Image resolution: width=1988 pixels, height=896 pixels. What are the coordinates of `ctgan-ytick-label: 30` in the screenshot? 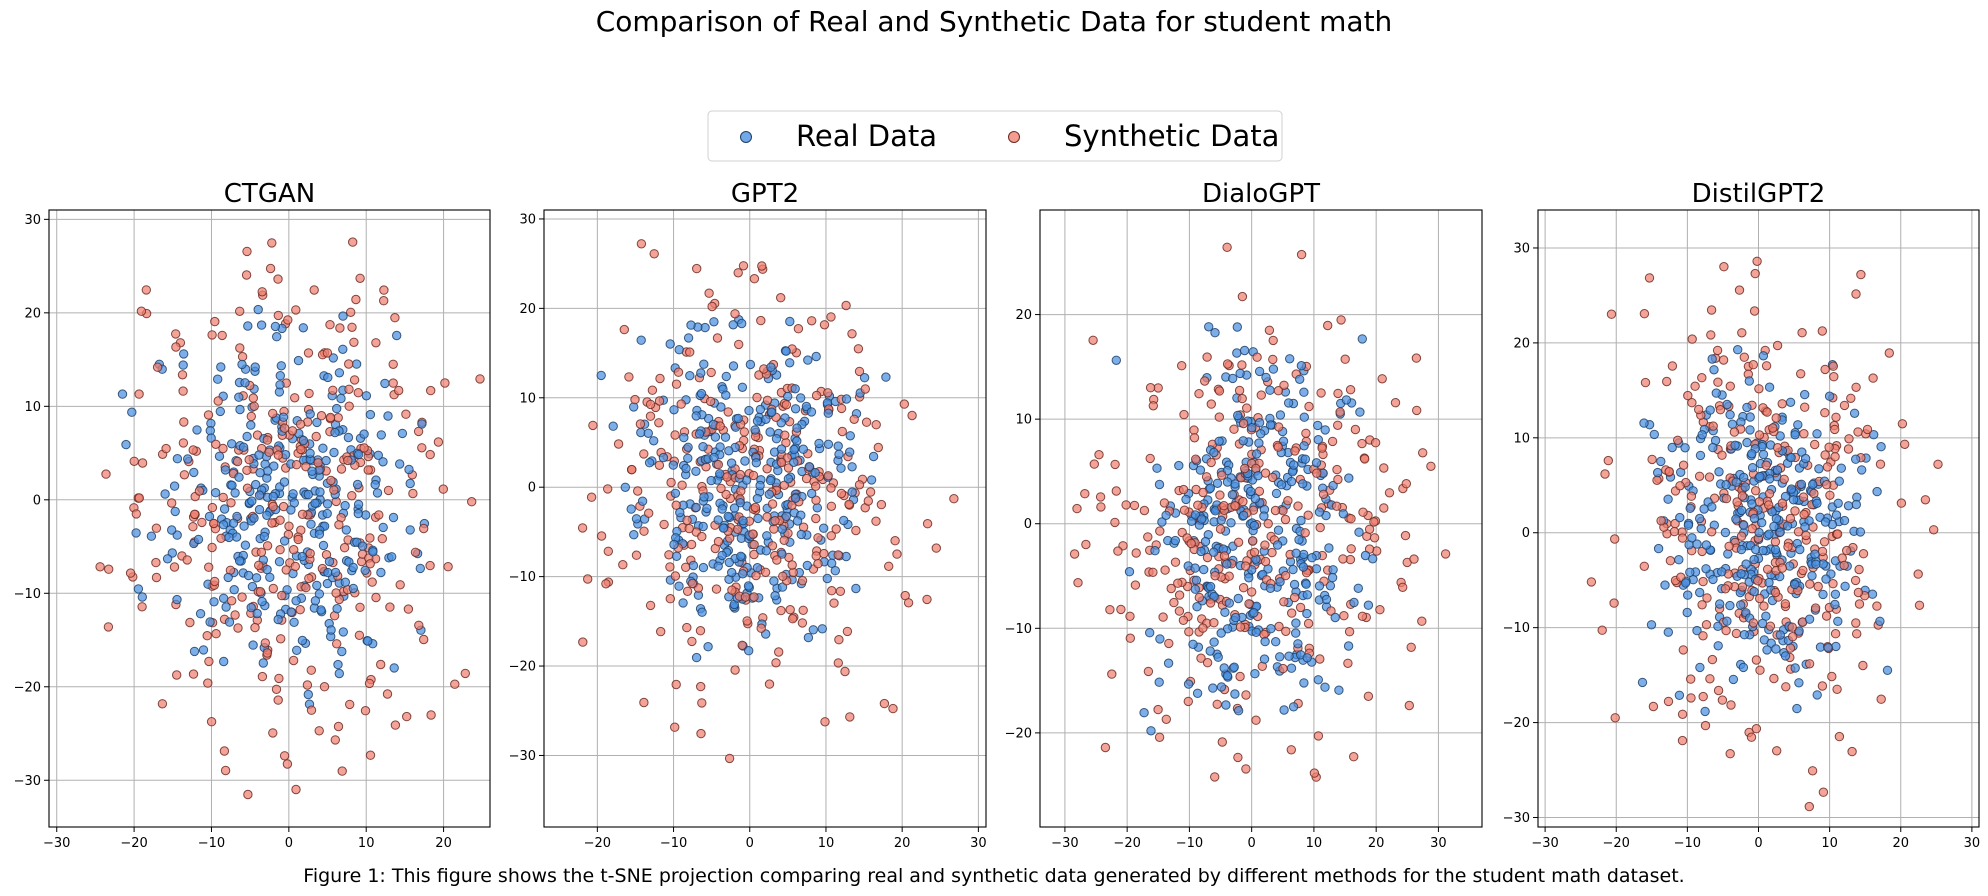 It's located at (32, 220).